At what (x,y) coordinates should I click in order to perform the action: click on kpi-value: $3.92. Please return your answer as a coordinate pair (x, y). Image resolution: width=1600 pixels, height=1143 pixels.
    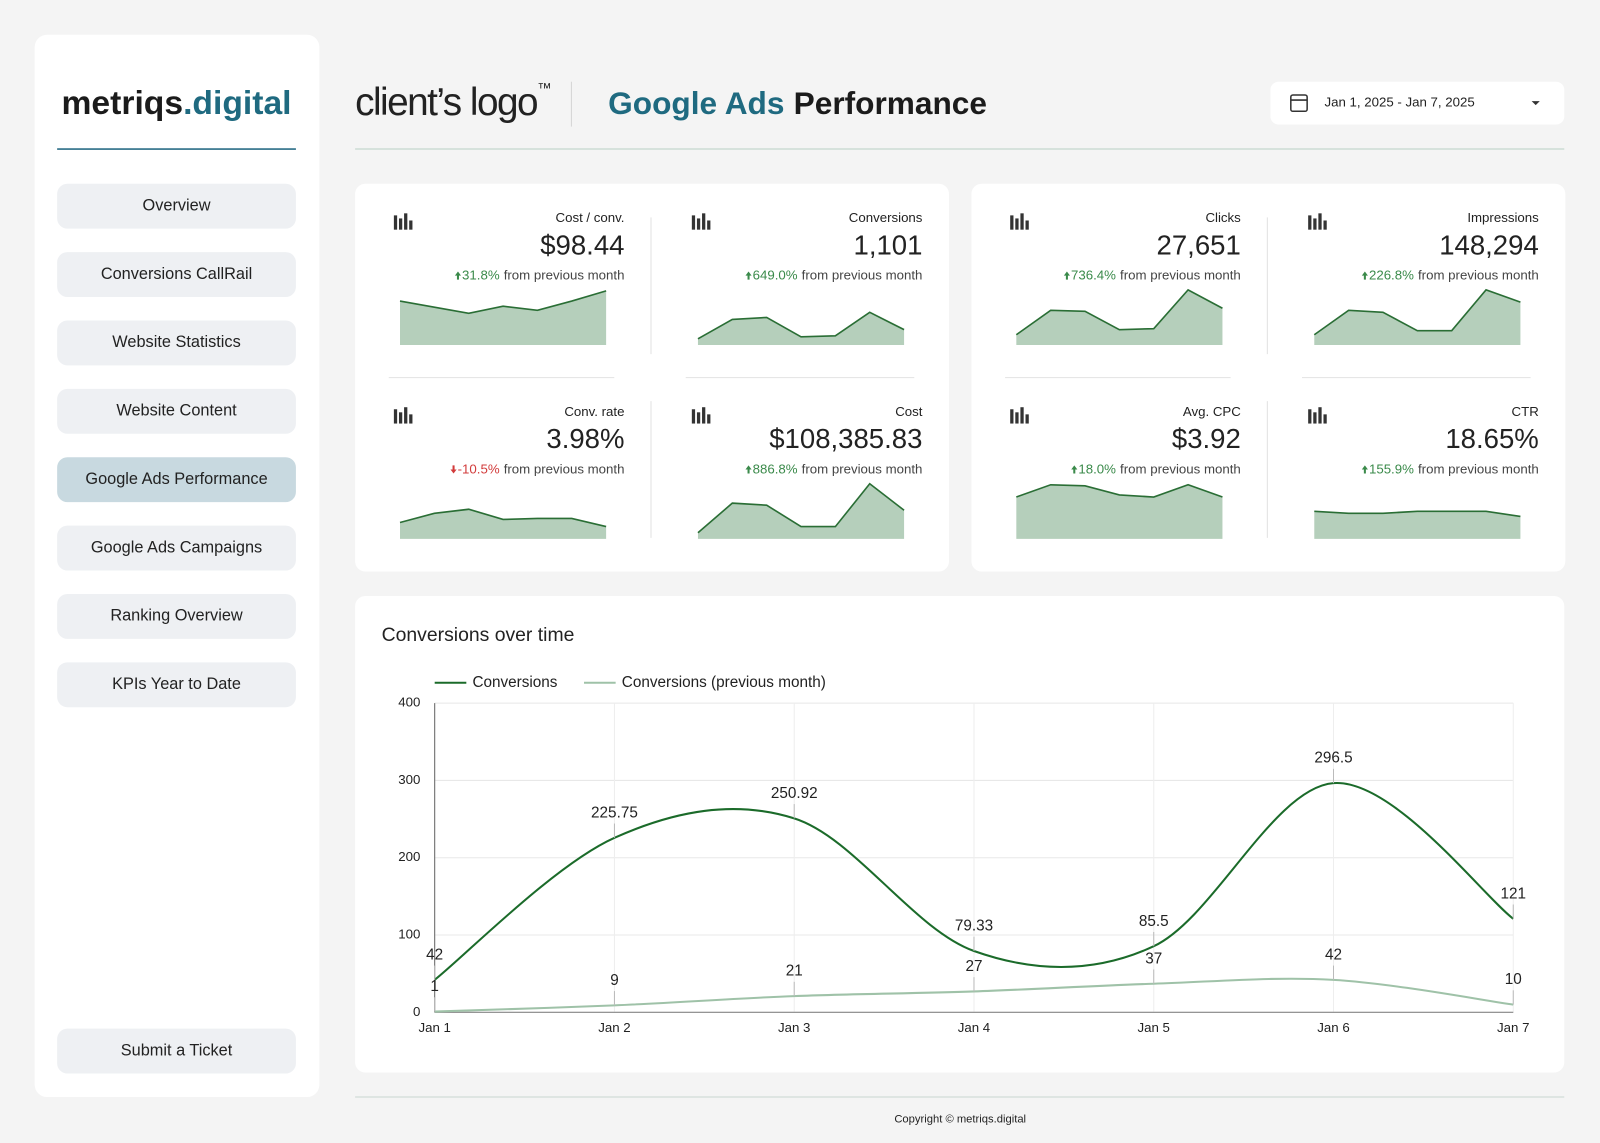
    Looking at the image, I should click on (1206, 438).